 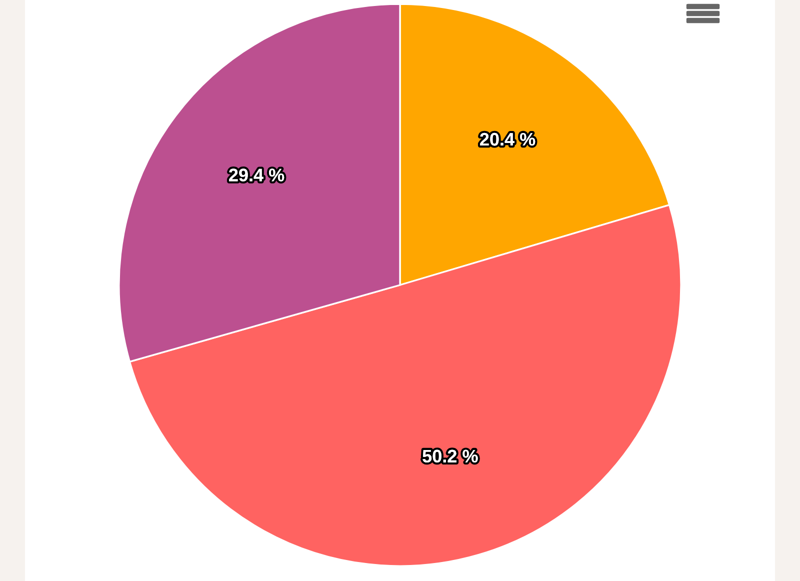 What do you see at coordinates (508, 139) in the screenshot?
I see `data-label: 20.4 %` at bounding box center [508, 139].